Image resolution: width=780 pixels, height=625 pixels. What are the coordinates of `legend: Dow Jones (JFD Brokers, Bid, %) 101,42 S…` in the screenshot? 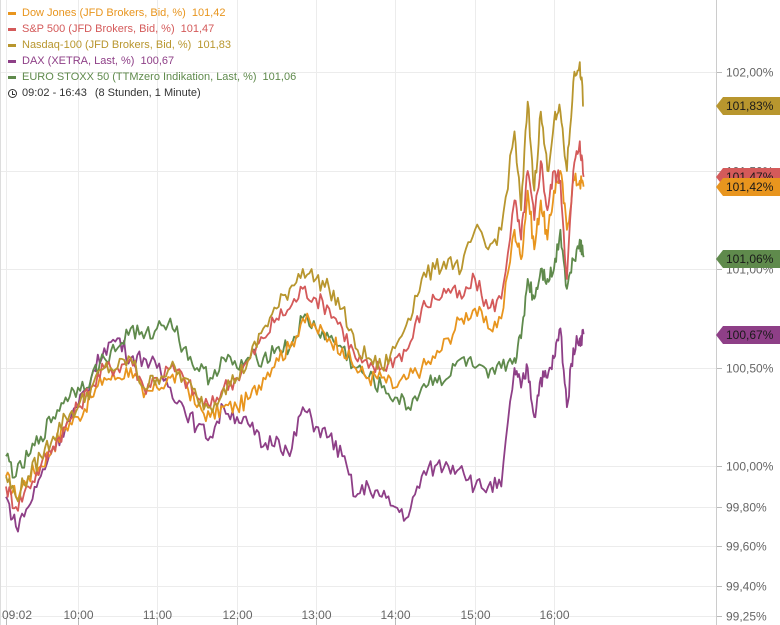 It's located at (152, 53).